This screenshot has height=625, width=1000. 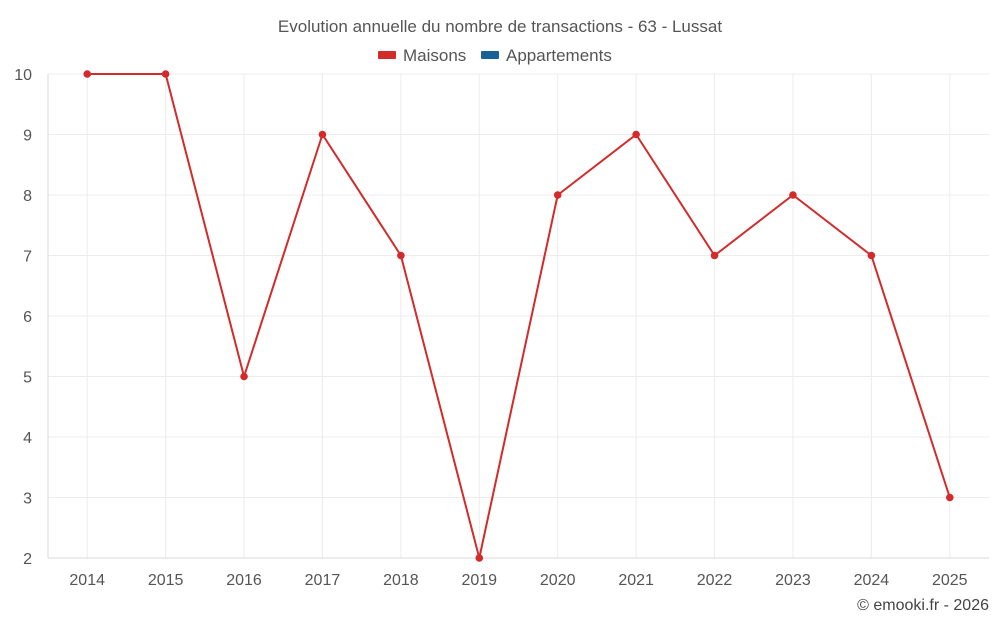 What do you see at coordinates (479, 558) in the screenshot?
I see `data-point-2019` at bounding box center [479, 558].